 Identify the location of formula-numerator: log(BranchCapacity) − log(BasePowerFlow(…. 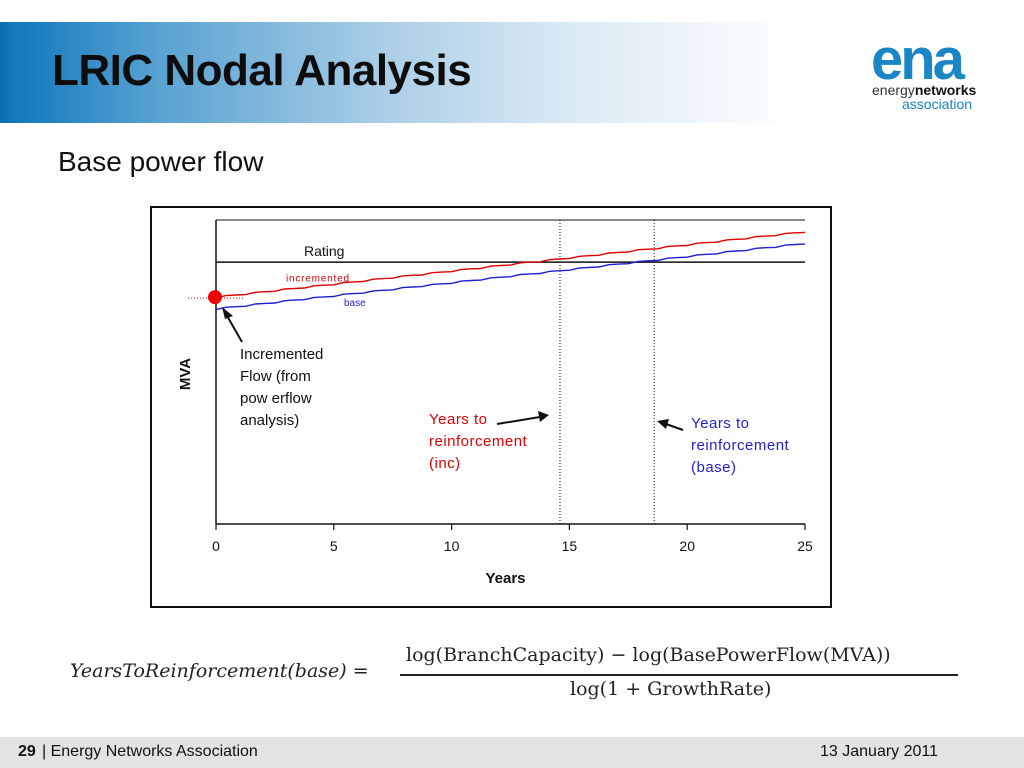
(648, 655).